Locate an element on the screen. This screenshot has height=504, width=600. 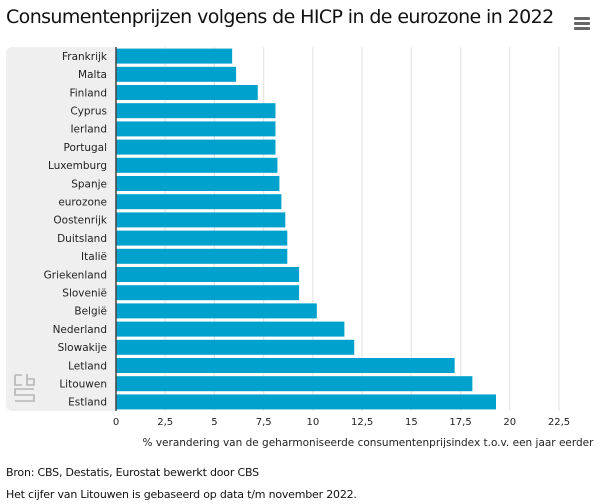
hamburger-menu-icon is located at coordinates (582, 24).